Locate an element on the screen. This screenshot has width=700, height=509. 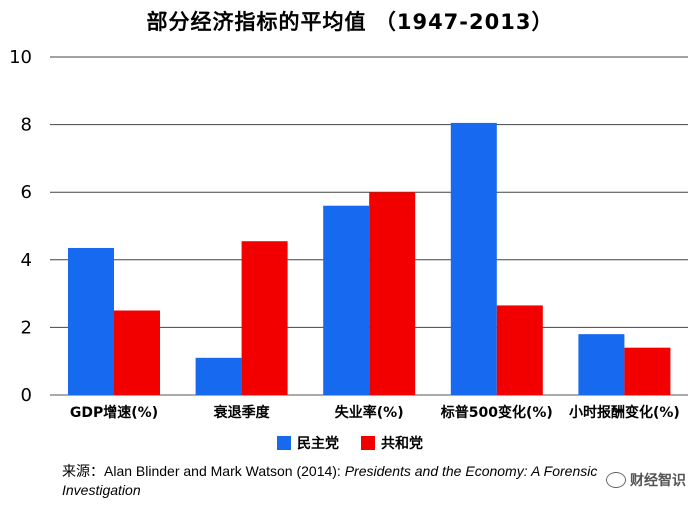
x-tick-label: 失业率(%) is located at coordinates (369, 412).